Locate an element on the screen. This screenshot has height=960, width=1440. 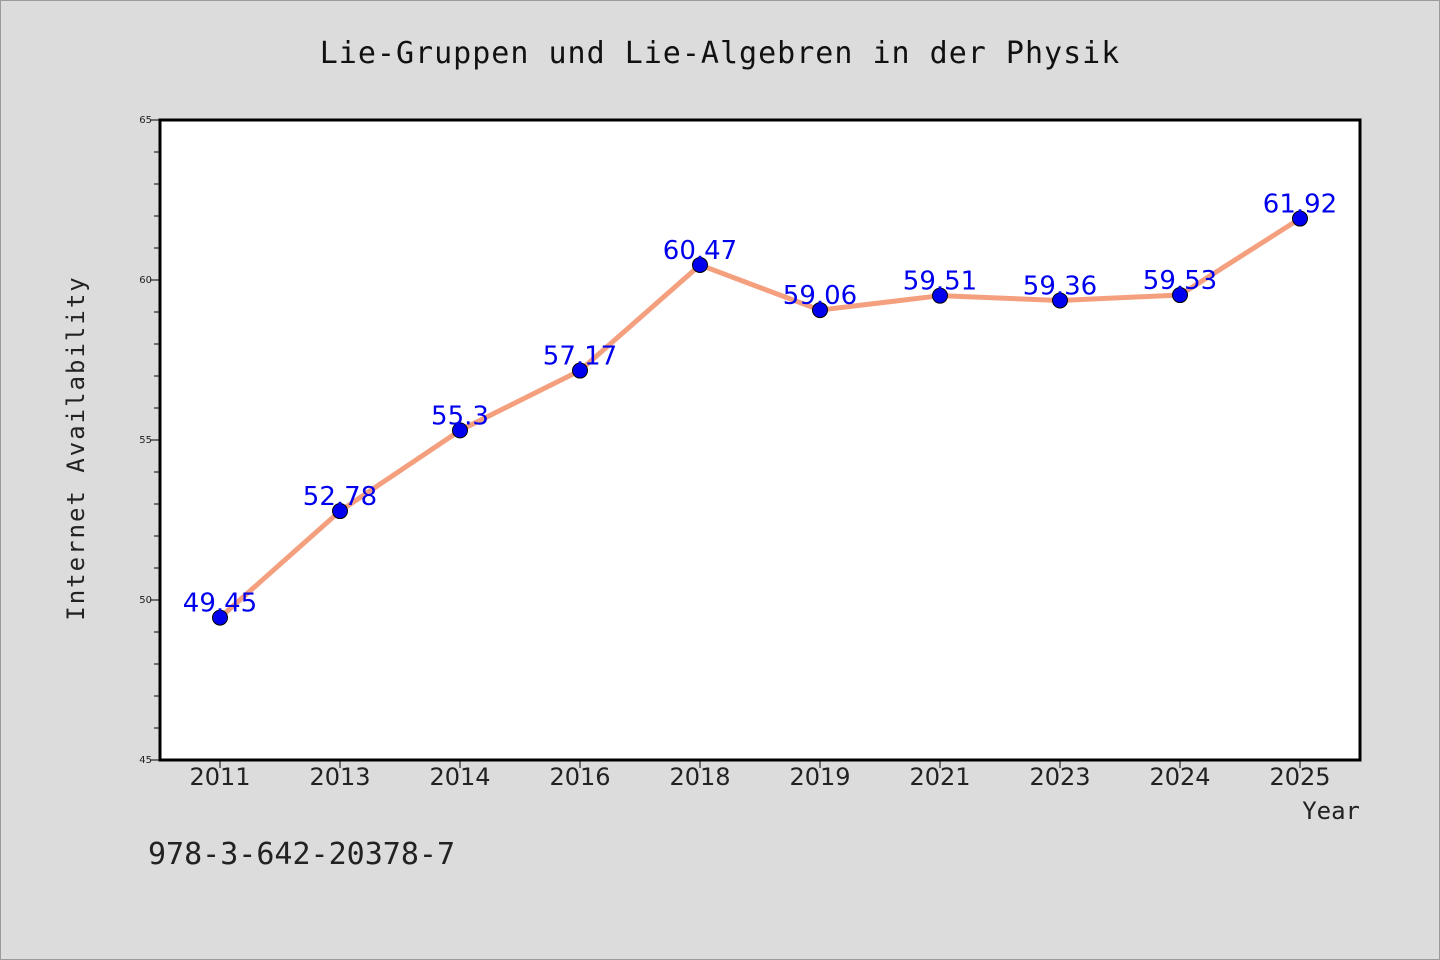
data-point-label: 57.17 is located at coordinates (580, 357).